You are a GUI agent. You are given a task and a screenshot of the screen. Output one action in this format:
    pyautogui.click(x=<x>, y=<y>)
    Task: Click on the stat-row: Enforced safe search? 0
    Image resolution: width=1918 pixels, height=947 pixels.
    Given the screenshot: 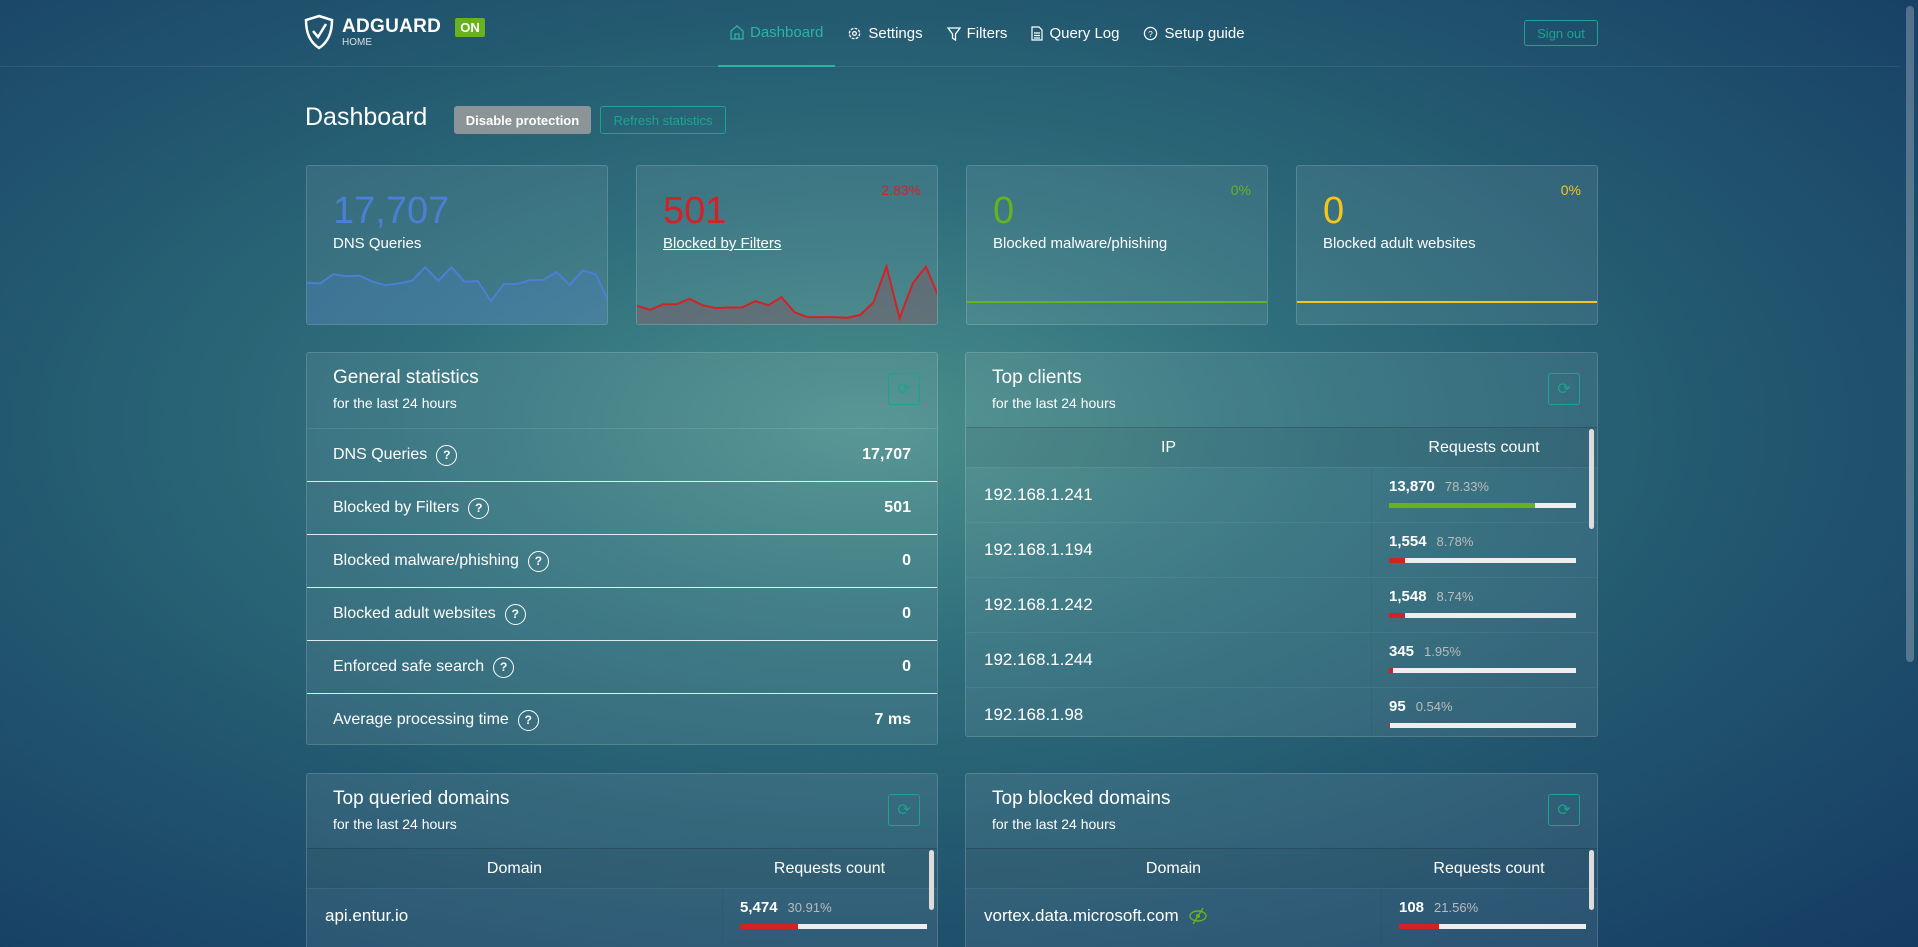 What is the action you would take?
    pyautogui.click(x=622, y=666)
    